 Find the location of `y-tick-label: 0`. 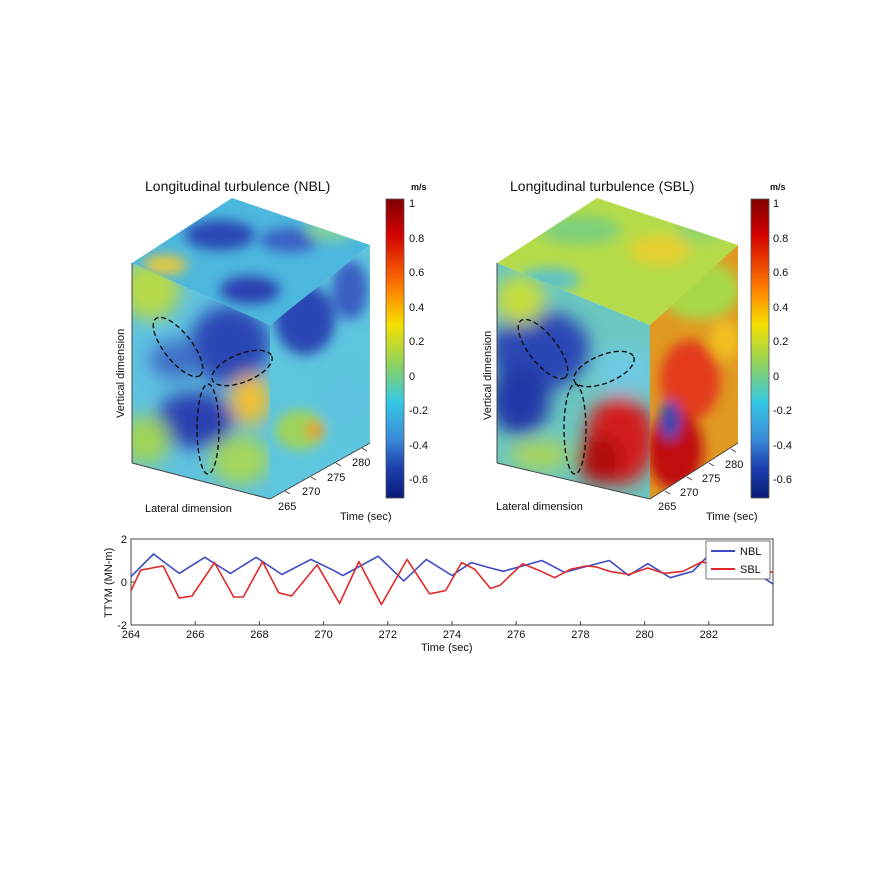

y-tick-label: 0 is located at coordinates (124, 583).